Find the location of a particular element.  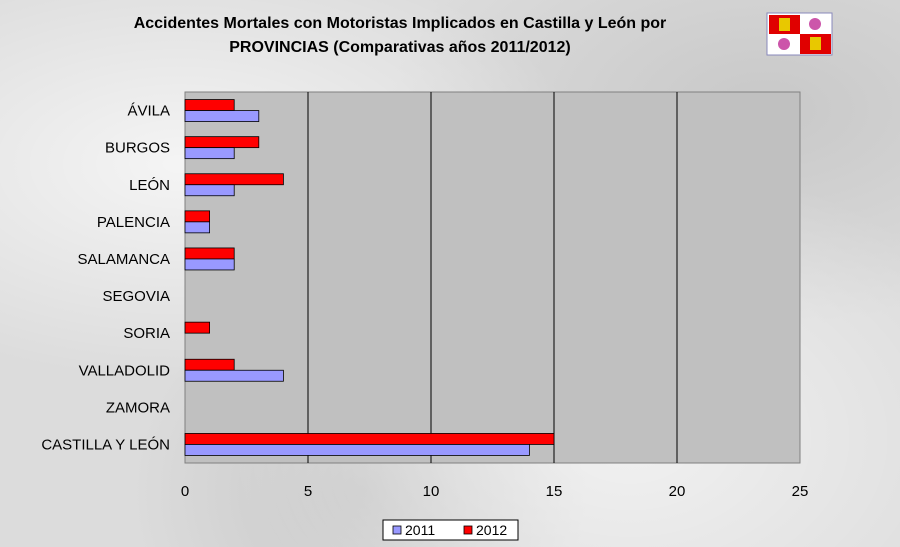

y-tick-label: SALAMANCA is located at coordinates (123, 259).